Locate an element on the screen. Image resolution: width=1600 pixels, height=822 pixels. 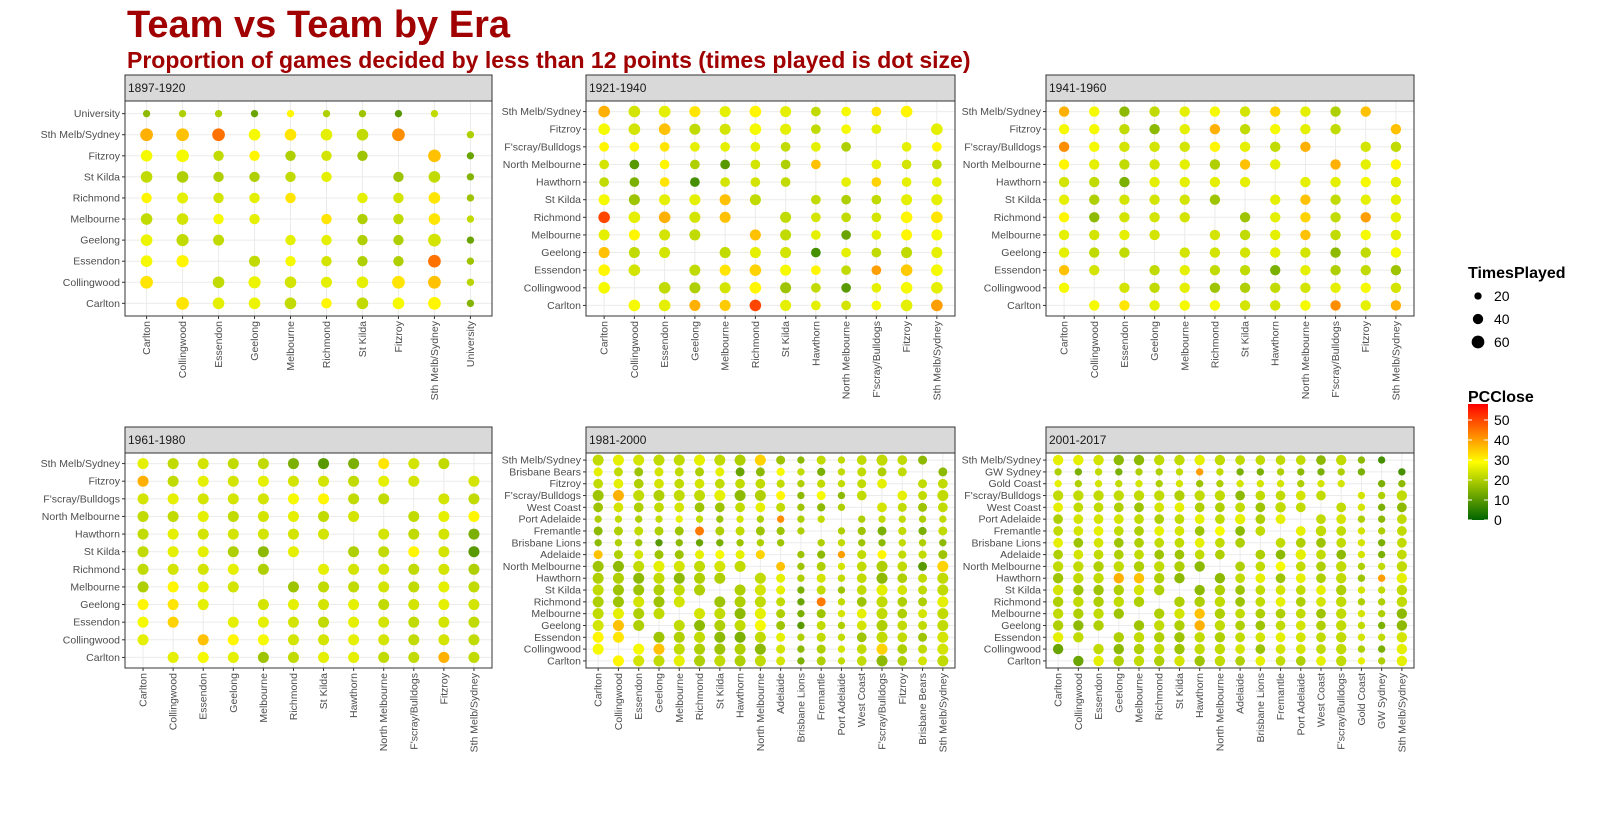
x-tick-label: North Melbourne is located at coordinates (761, 712).